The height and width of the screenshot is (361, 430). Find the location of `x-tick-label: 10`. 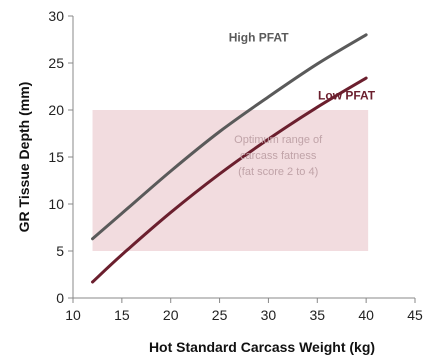

x-tick-label: 10 is located at coordinates (73, 315).